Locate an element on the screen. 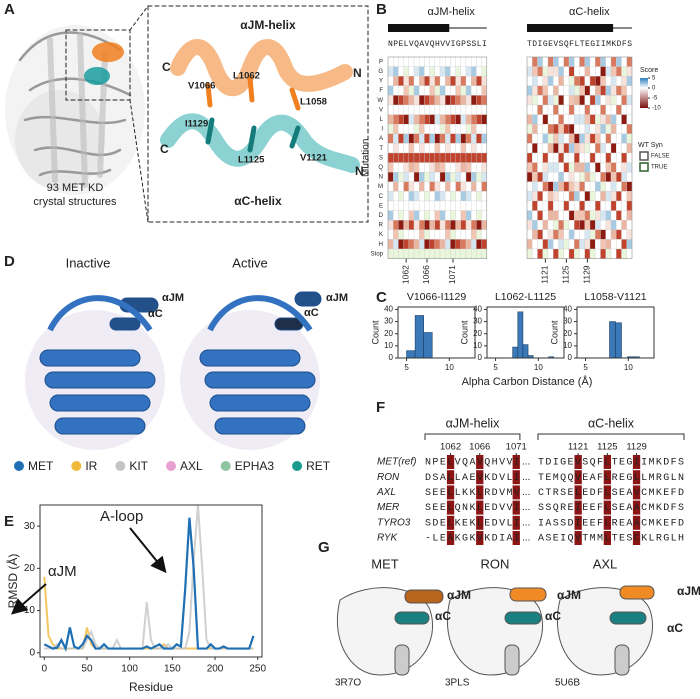 This screenshot has width=700, height=699. helix-label: αC is located at coordinates (675, 628).